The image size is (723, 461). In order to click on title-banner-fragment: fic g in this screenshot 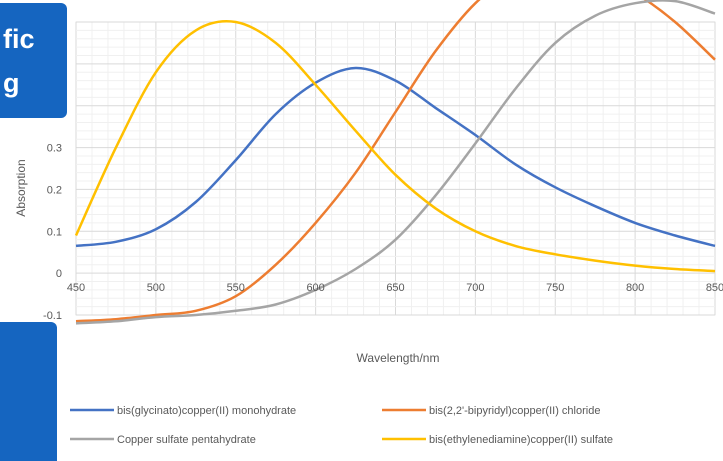, I will do `click(33, 60)`.